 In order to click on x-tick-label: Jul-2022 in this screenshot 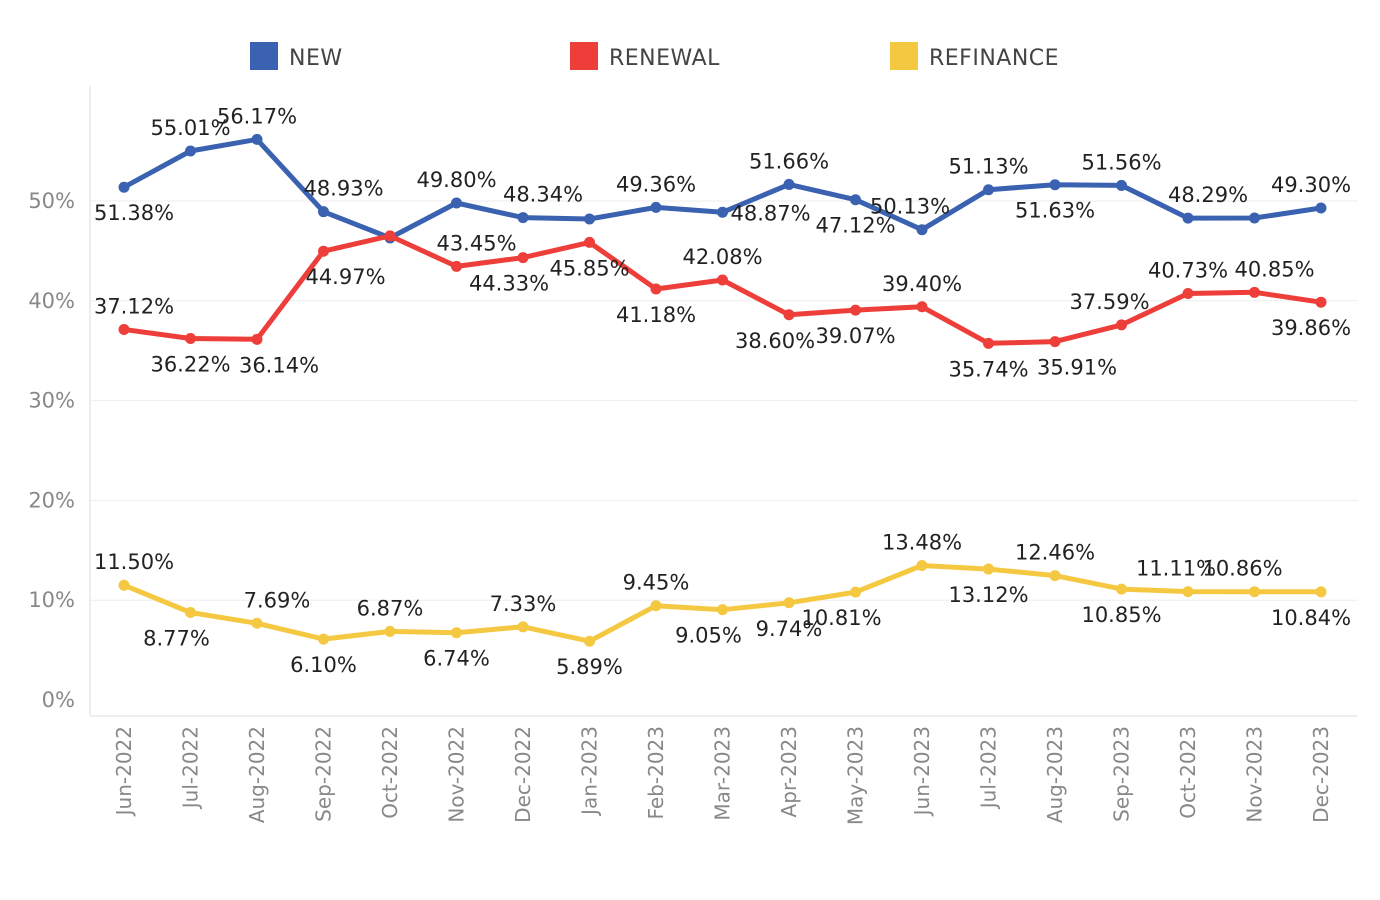, I will do `click(191, 768)`.